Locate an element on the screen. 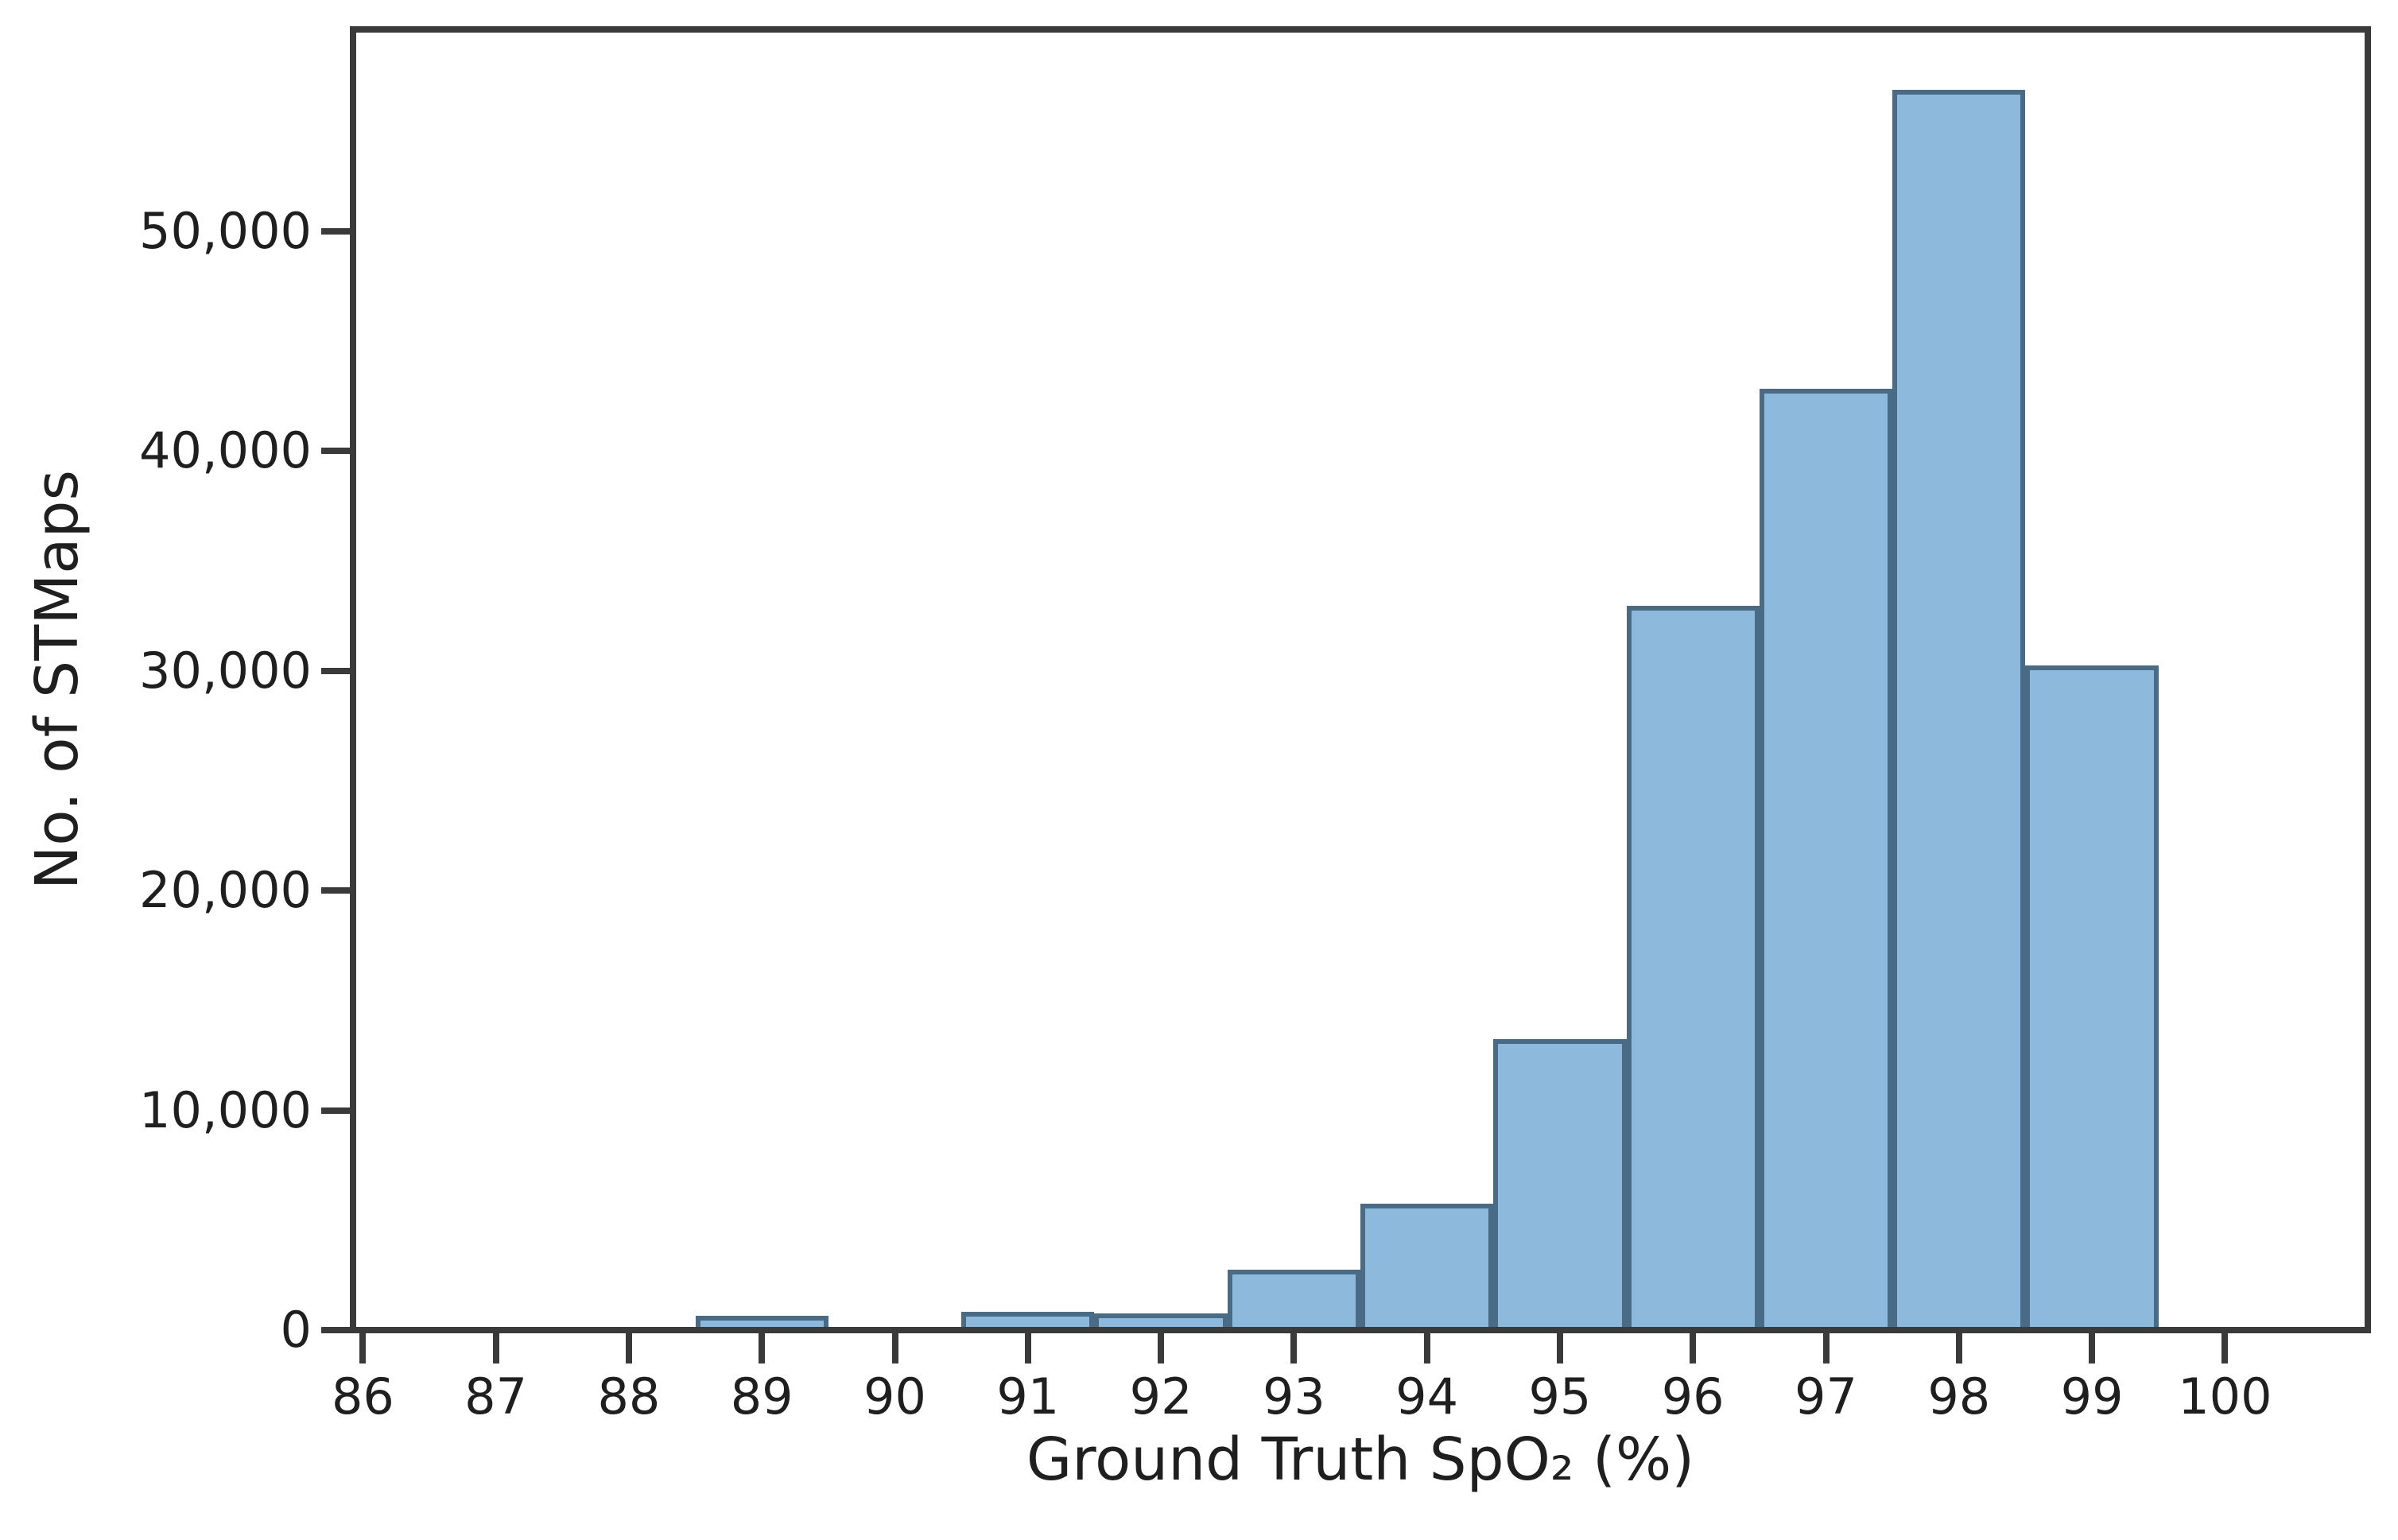 The image size is (2398, 1540). y-tick-label-30000: 30,000 is located at coordinates (225, 670).